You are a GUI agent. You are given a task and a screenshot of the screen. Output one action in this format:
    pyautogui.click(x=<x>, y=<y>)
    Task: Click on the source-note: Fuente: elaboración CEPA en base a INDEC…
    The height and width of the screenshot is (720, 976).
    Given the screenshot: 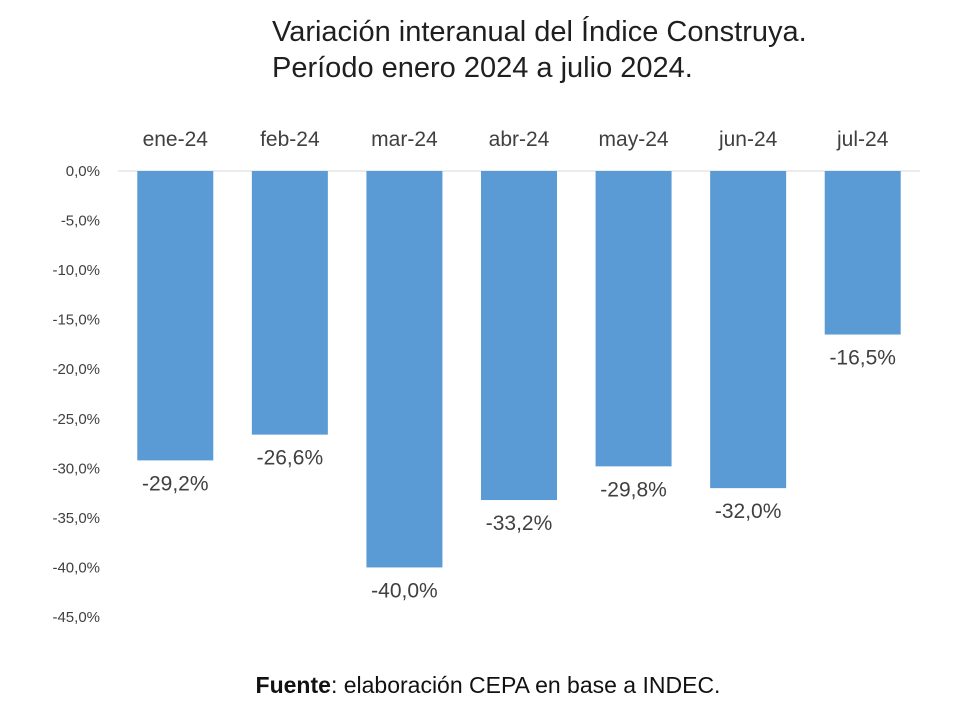 What is the action you would take?
    pyautogui.click(x=488, y=685)
    